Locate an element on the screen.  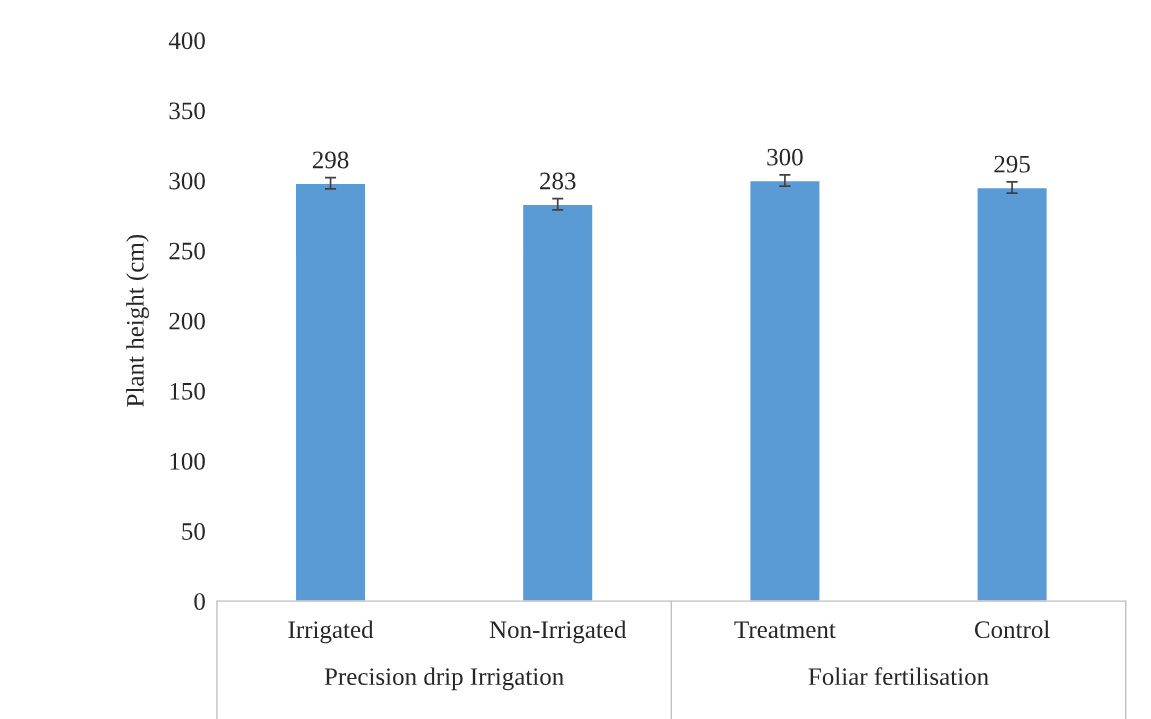
x-tick-label: Irrigated is located at coordinates (331, 632).